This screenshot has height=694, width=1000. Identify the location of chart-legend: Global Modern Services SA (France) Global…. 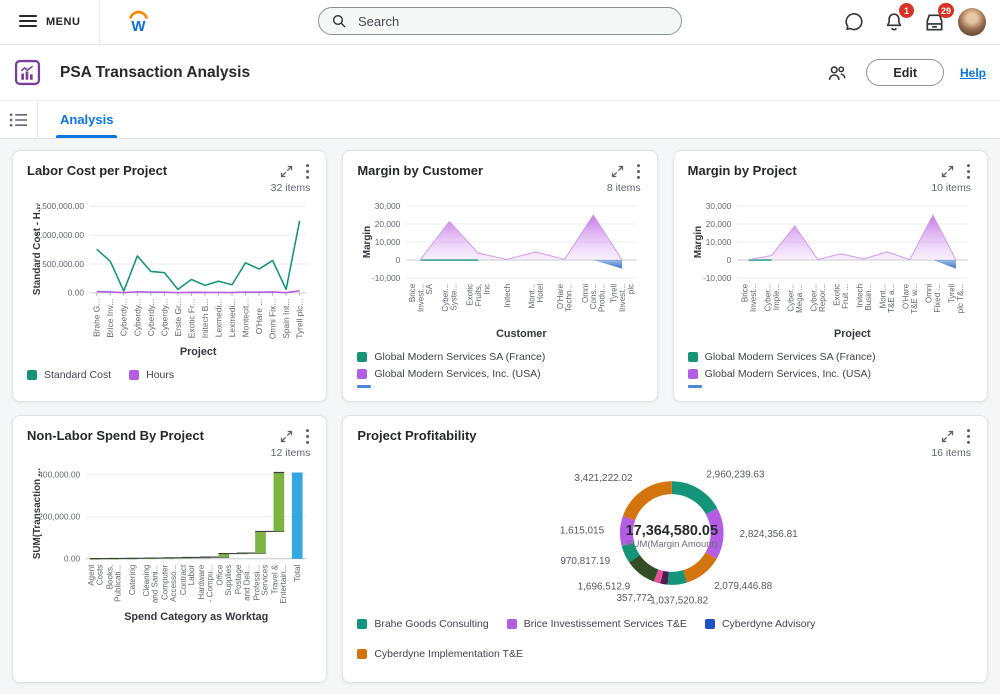
(830, 369).